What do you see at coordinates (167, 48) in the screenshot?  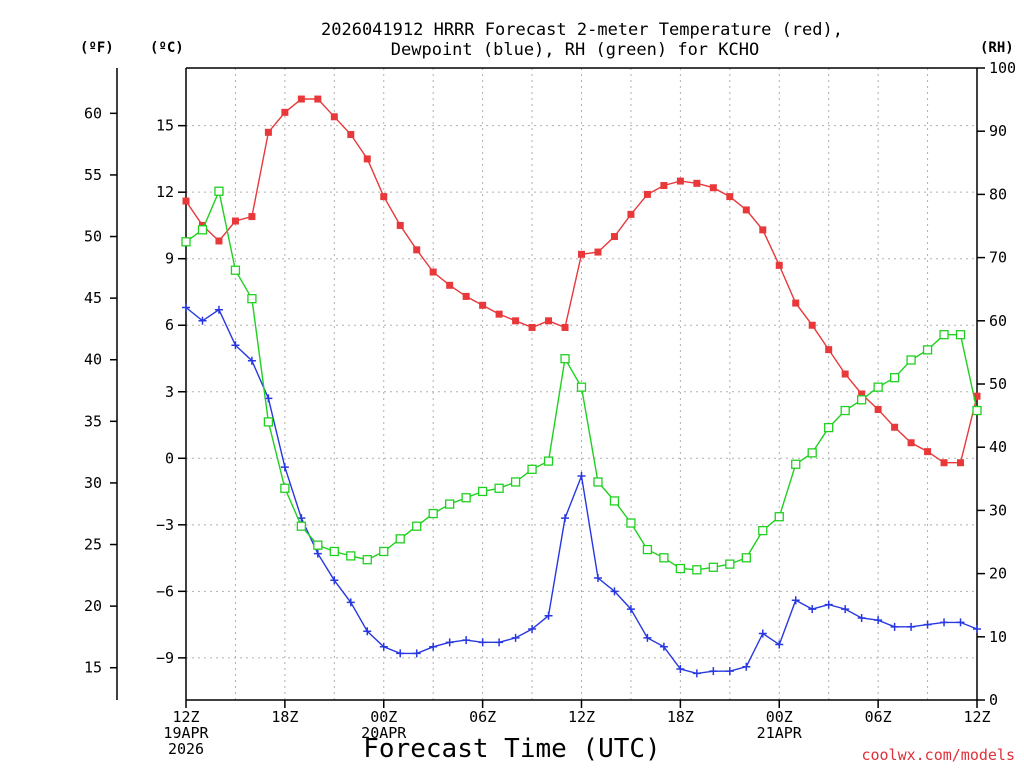 I see `celsius-unit-label: (ºC)` at bounding box center [167, 48].